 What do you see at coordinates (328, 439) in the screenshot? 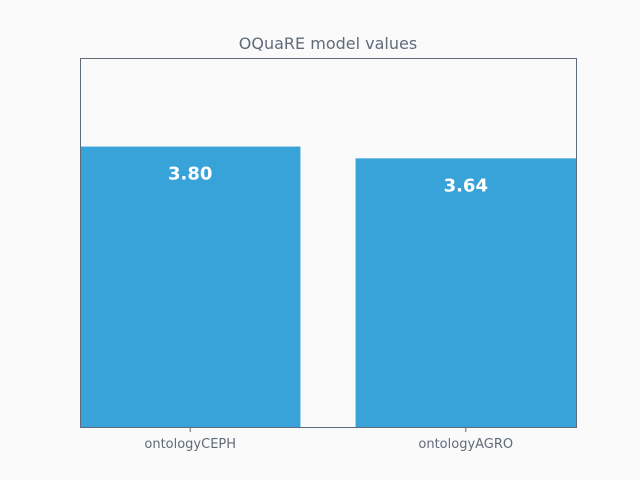
I see `x-ticks-group: ontologyCEPH ontologyAGRO` at bounding box center [328, 439].